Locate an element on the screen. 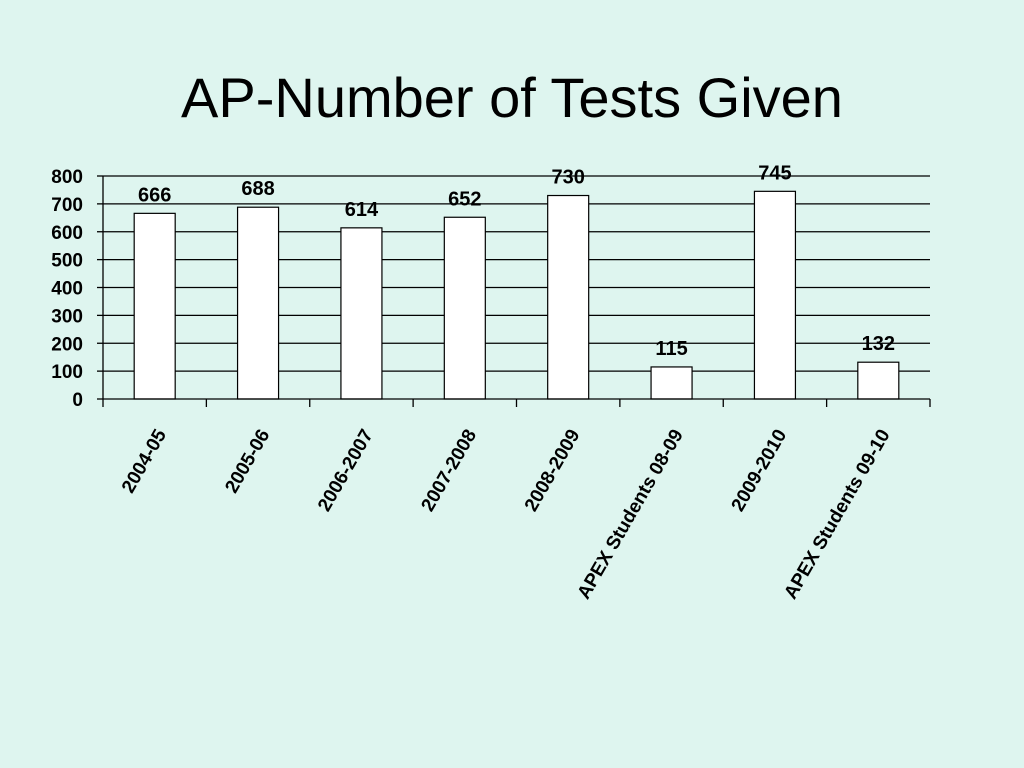 The image size is (1024, 768). data-label: 666 is located at coordinates (154, 195).